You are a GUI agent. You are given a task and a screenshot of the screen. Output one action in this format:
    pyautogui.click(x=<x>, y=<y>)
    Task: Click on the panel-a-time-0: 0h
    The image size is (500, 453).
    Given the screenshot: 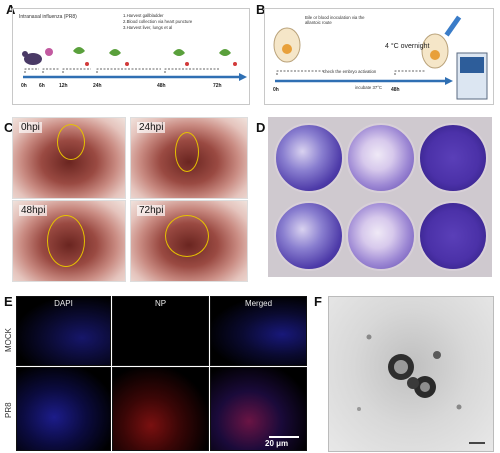 What is the action you would take?
    pyautogui.click(x=24, y=86)
    